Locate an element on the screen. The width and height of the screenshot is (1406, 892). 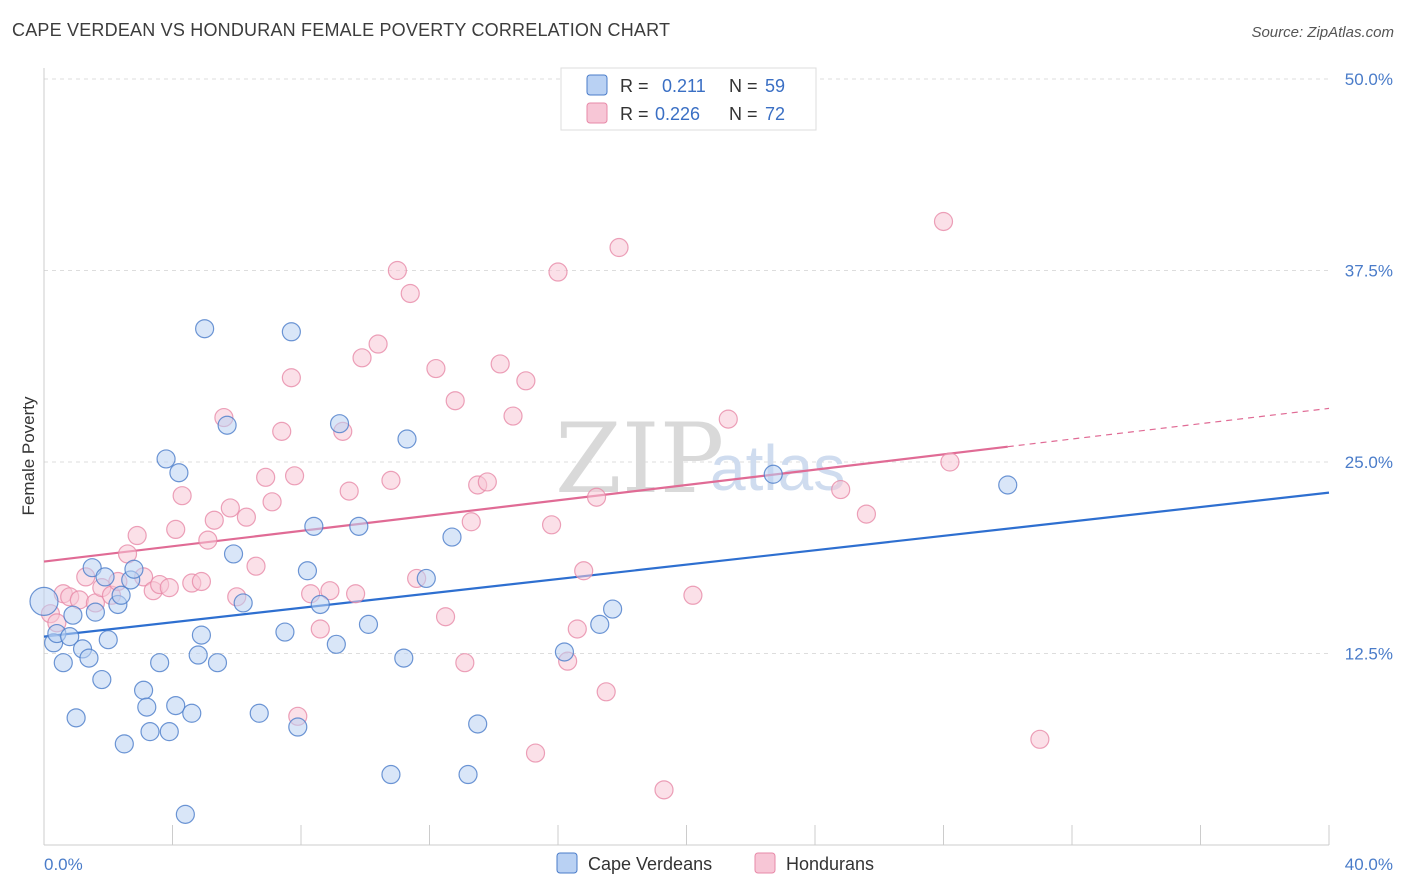
legend-r-value-1: 0.226 is located at coordinates (677, 114).